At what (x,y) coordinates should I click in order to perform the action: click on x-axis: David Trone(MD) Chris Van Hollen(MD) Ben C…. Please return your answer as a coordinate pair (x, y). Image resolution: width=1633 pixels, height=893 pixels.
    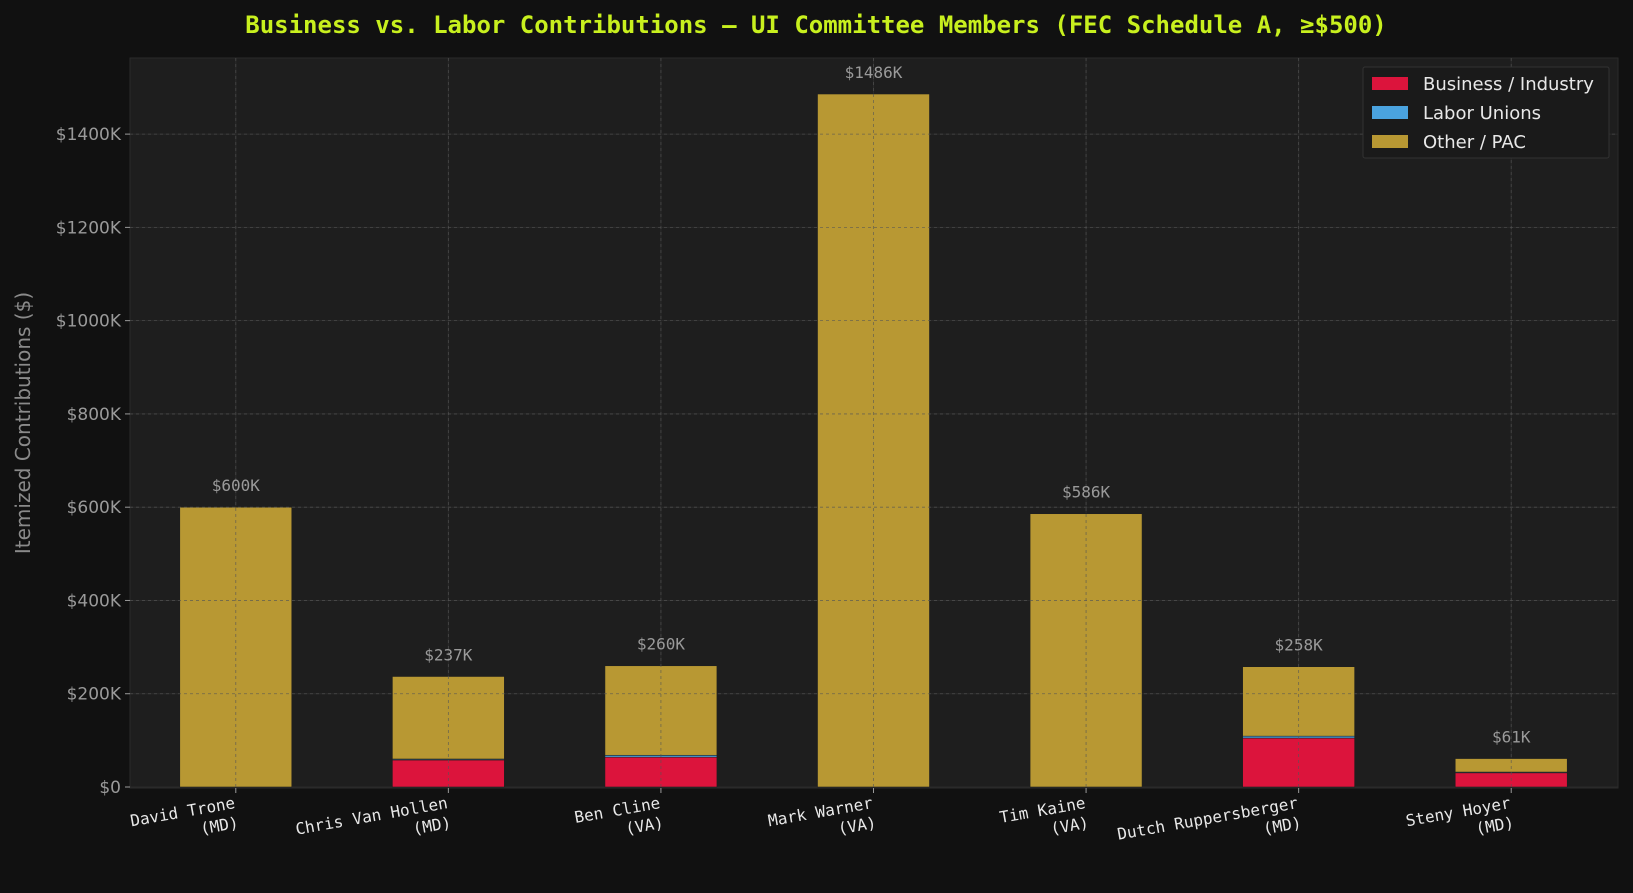
    Looking at the image, I should click on (822, 825).